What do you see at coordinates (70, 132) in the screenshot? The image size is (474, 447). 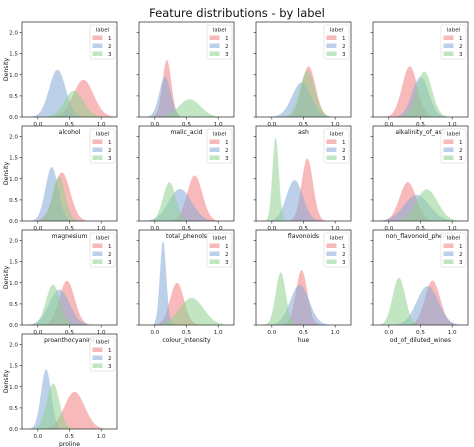 I see `x-axis-label: alcohol` at bounding box center [70, 132].